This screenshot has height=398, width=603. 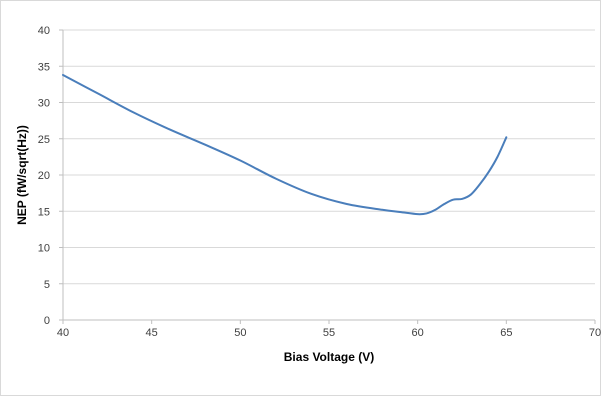 I want to click on y-tick-label: 20, so click(x=44, y=176).